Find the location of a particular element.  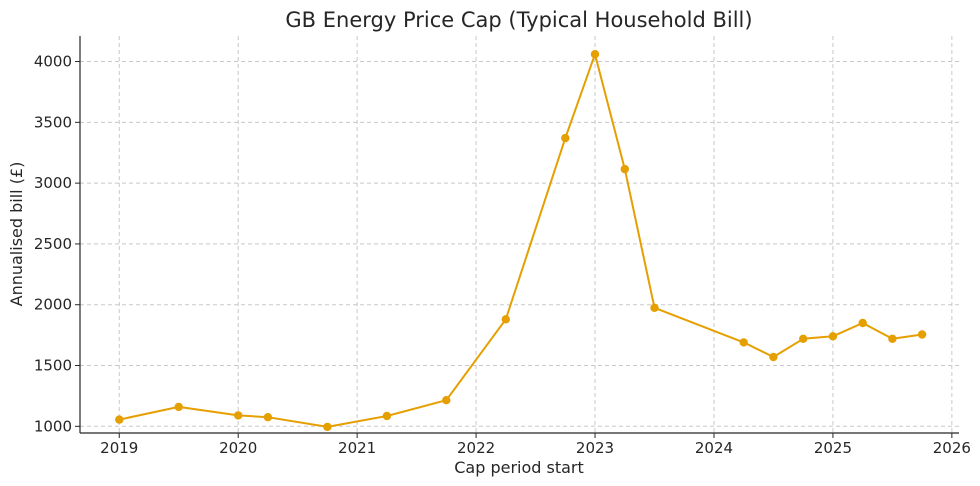

x-ticks: 2019 2020 2021 2022 2023 2024 2025 2026 is located at coordinates (535, 445).